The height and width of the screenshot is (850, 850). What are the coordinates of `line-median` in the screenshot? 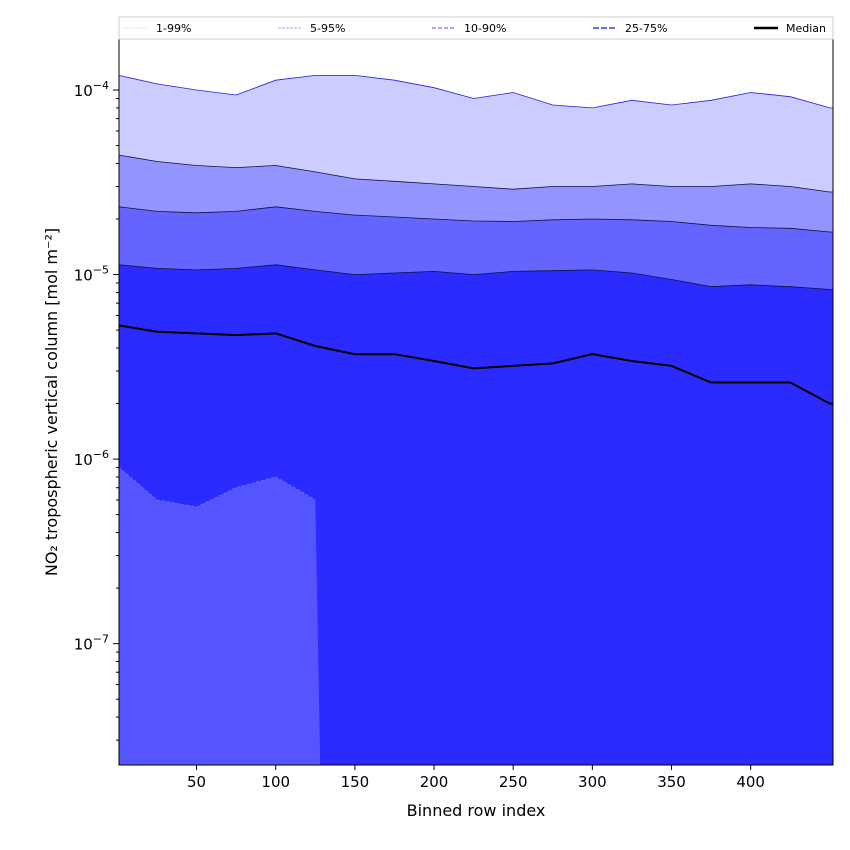 It's located at (476, 364).